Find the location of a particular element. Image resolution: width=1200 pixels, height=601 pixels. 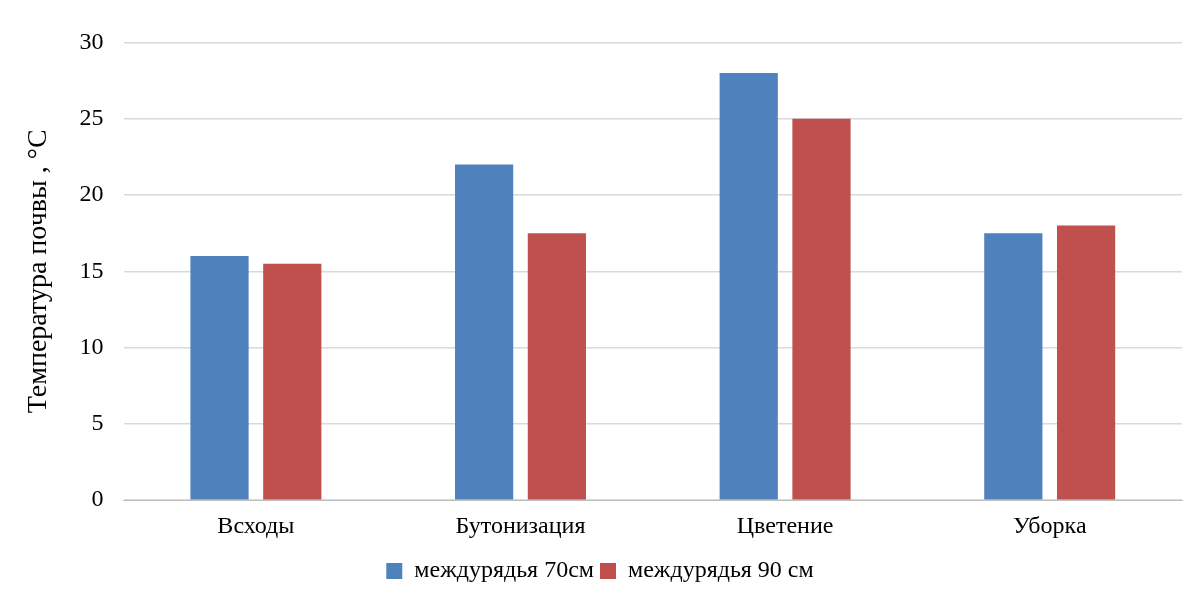

legend-label: междурядья 90 см is located at coordinates (721, 569).